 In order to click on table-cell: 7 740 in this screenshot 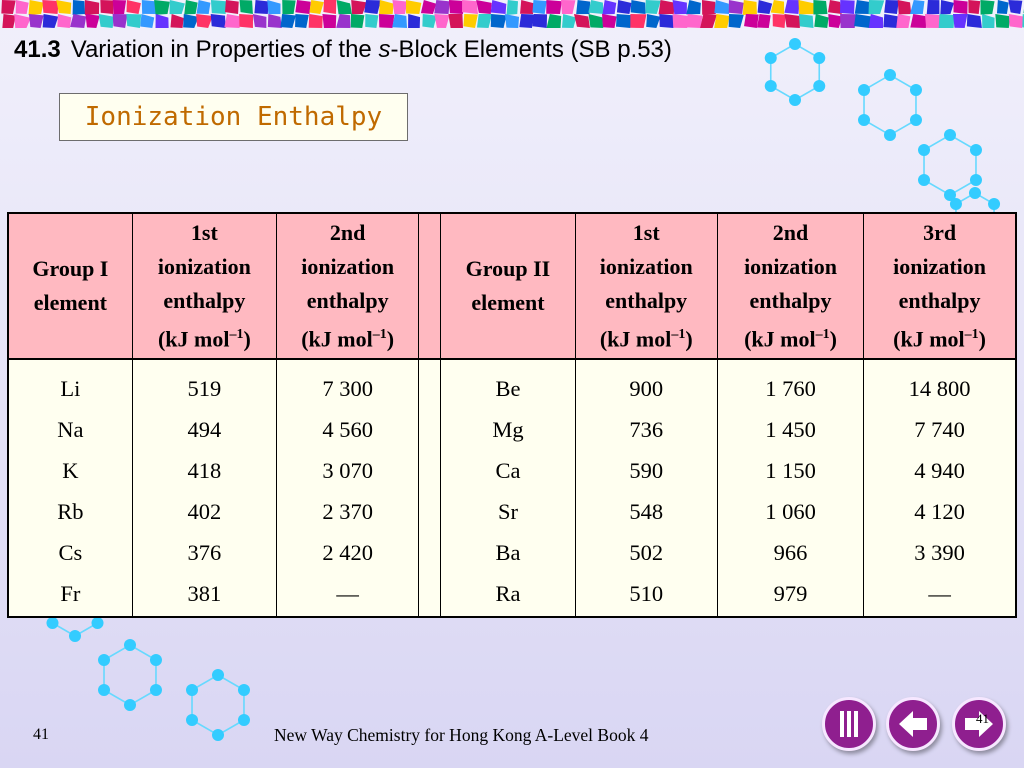, I will do `click(940, 429)`.